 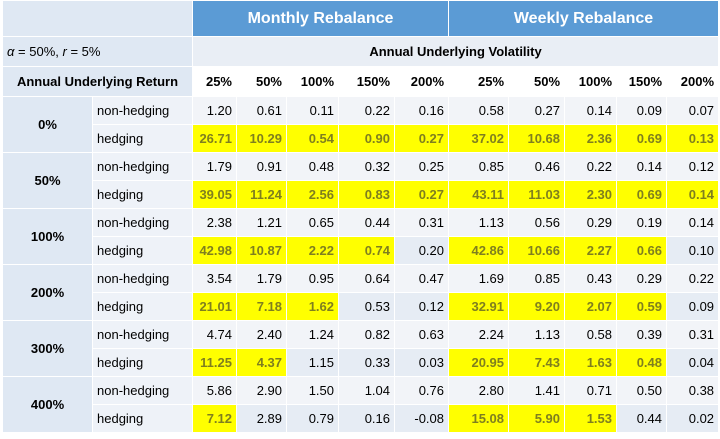 What do you see at coordinates (642, 222) in the screenshot?
I see `value-cell: 0.19` at bounding box center [642, 222].